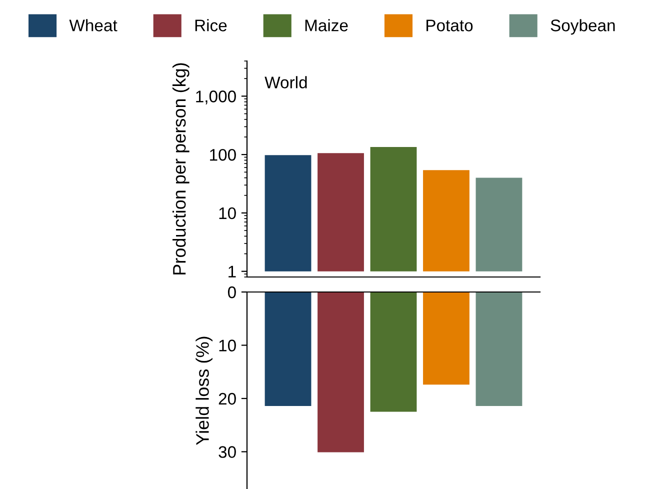 The image size is (645, 489). I want to click on legend-label: Maize, so click(326, 25).